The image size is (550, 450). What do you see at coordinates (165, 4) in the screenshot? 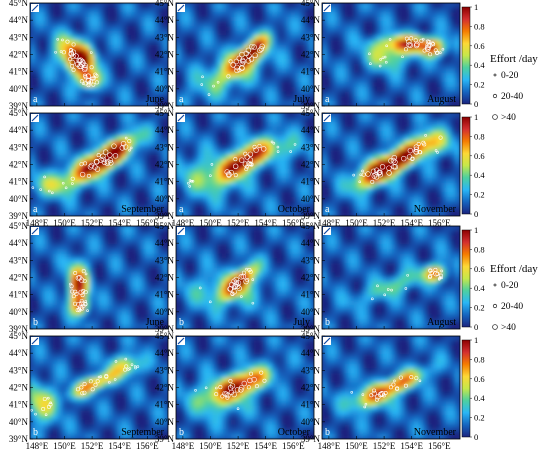
I see `y-tick-label: 45°N` at bounding box center [165, 4].